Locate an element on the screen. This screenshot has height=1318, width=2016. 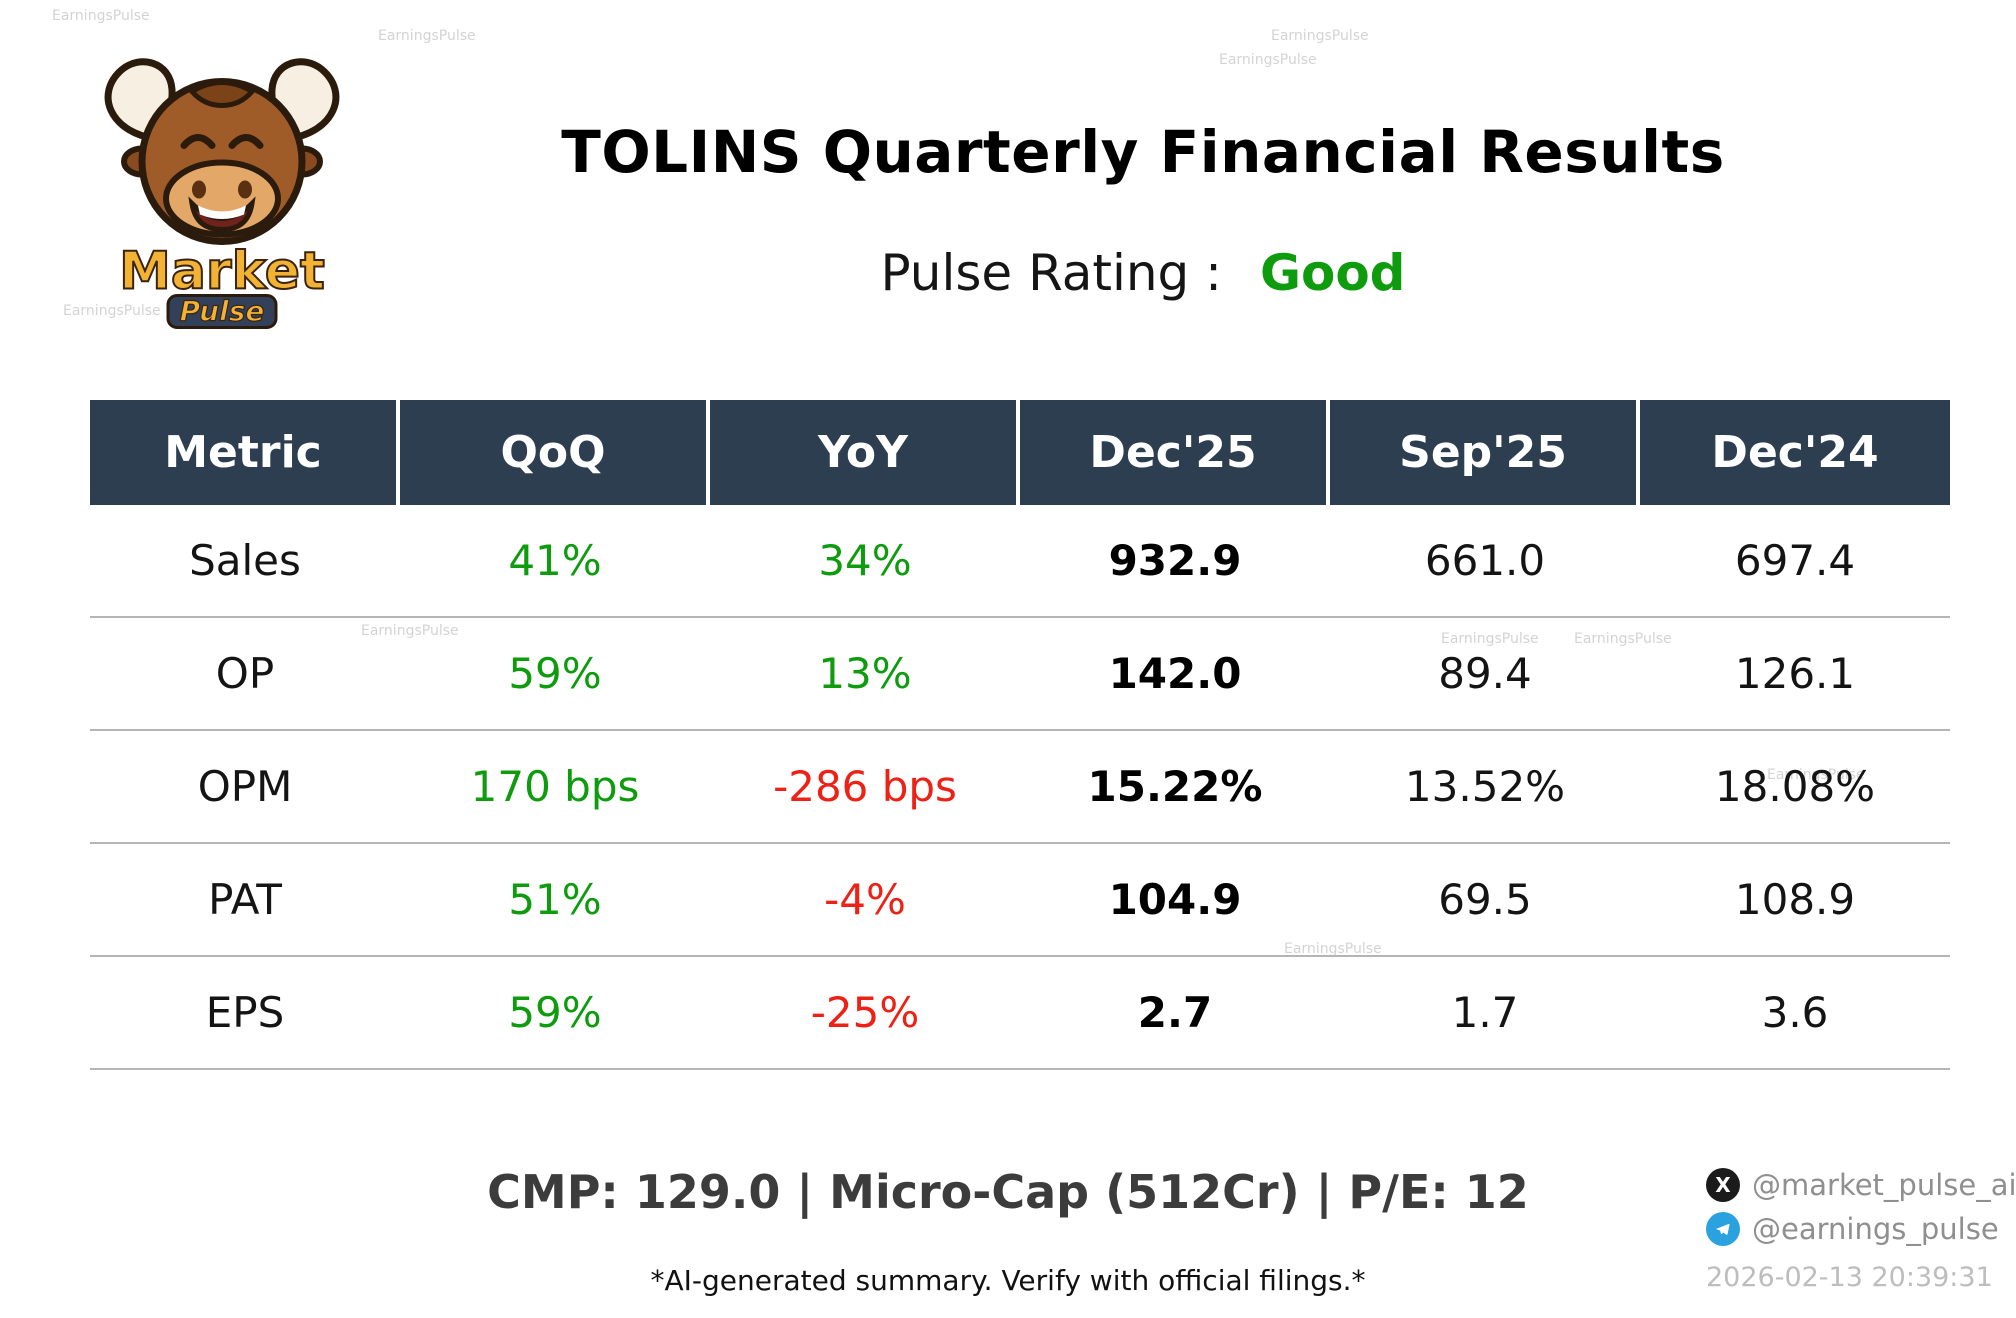
column-header: Sep'25 is located at coordinates (1485, 452).